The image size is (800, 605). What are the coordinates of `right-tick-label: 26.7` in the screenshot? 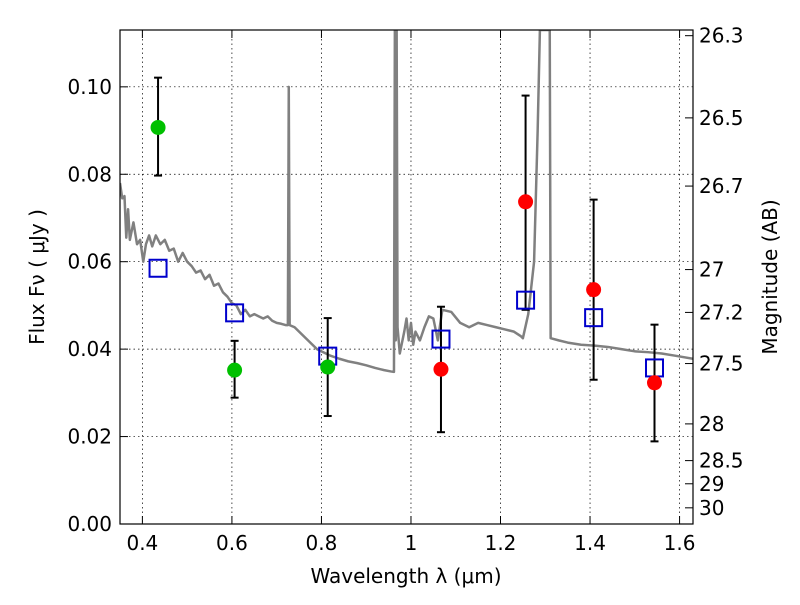 It's located at (721, 186).